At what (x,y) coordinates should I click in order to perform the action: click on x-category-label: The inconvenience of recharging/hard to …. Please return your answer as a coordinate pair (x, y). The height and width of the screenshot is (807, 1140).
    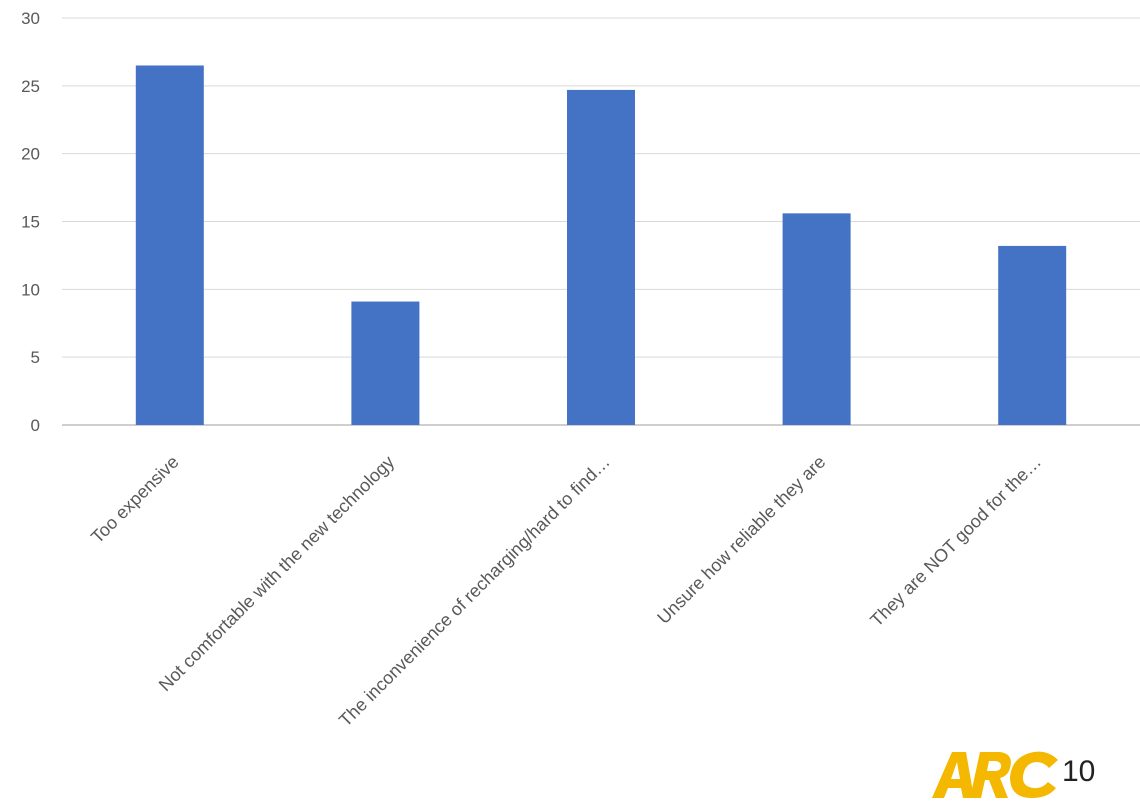
    Looking at the image, I should click on (474, 591).